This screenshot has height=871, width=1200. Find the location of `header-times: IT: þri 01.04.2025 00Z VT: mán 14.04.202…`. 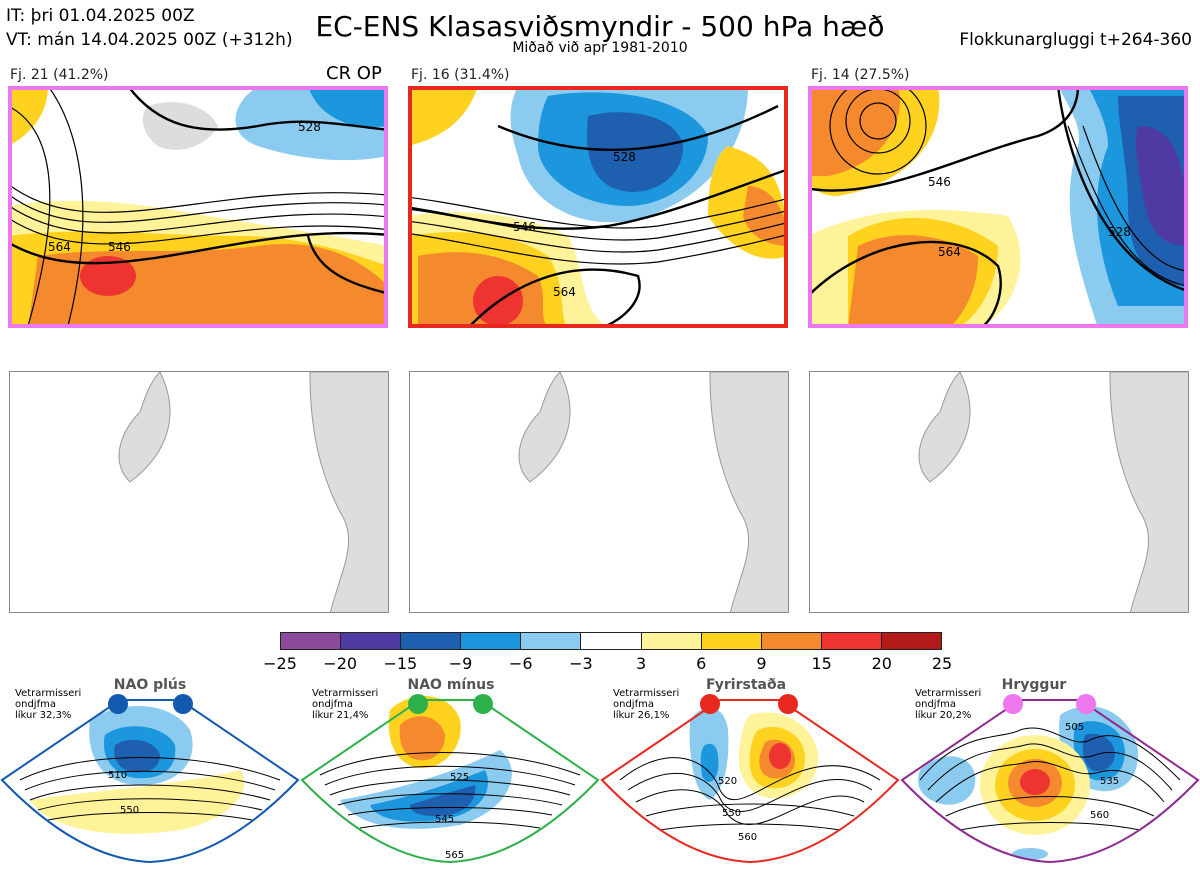

header-times: IT: þri 01.04.2025 00Z VT: mán 14.04.202… is located at coordinates (149, 28).